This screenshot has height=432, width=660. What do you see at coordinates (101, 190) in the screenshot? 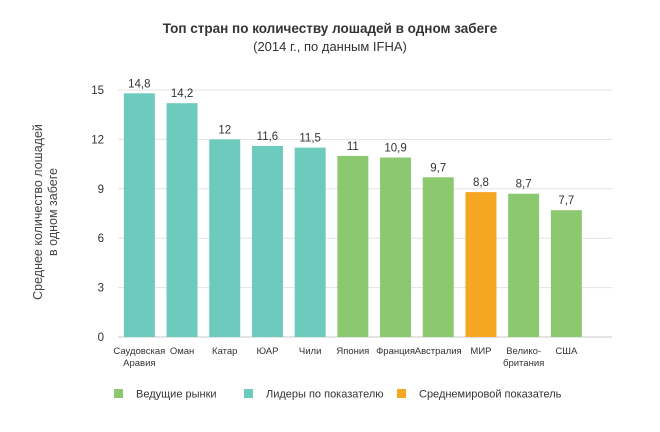
I see `y-tick-label: 9` at bounding box center [101, 190].